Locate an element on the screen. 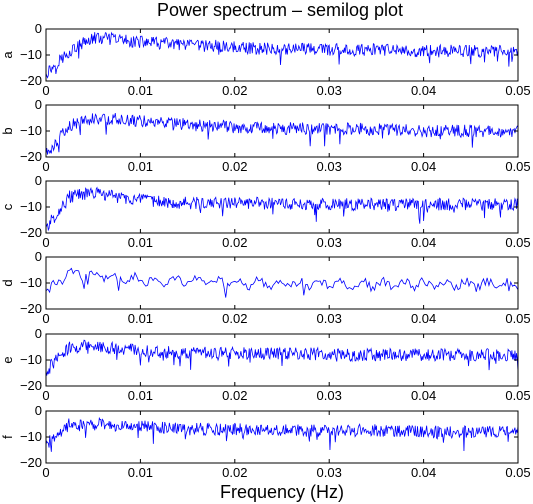 This screenshot has height=504, width=533. x-tick-label-a-3: 0.03 is located at coordinates (329, 90).